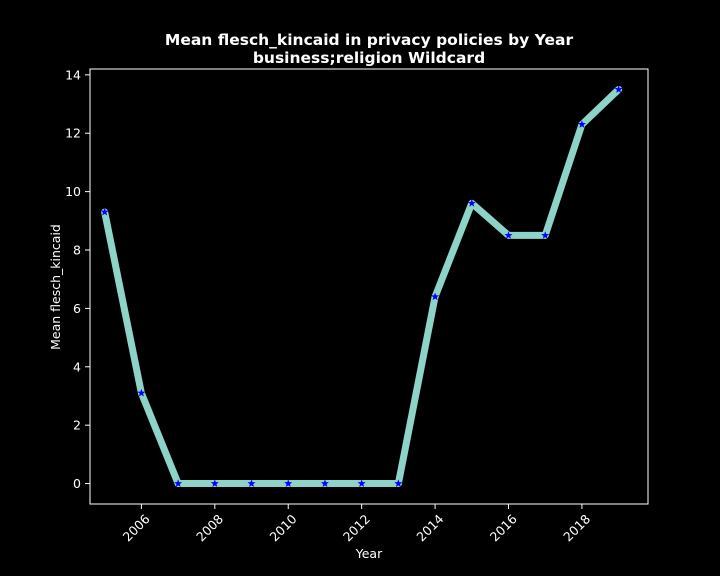  Describe the element at coordinates (77, 366) in the screenshot. I see `y-tick-label: 4` at that location.